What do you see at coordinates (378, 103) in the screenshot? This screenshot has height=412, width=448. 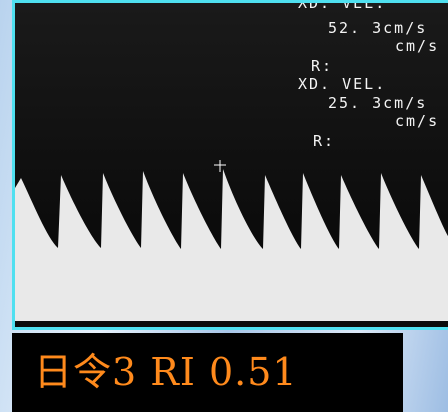 I see `overlay-text: 25. 3cm/s` at bounding box center [378, 103].